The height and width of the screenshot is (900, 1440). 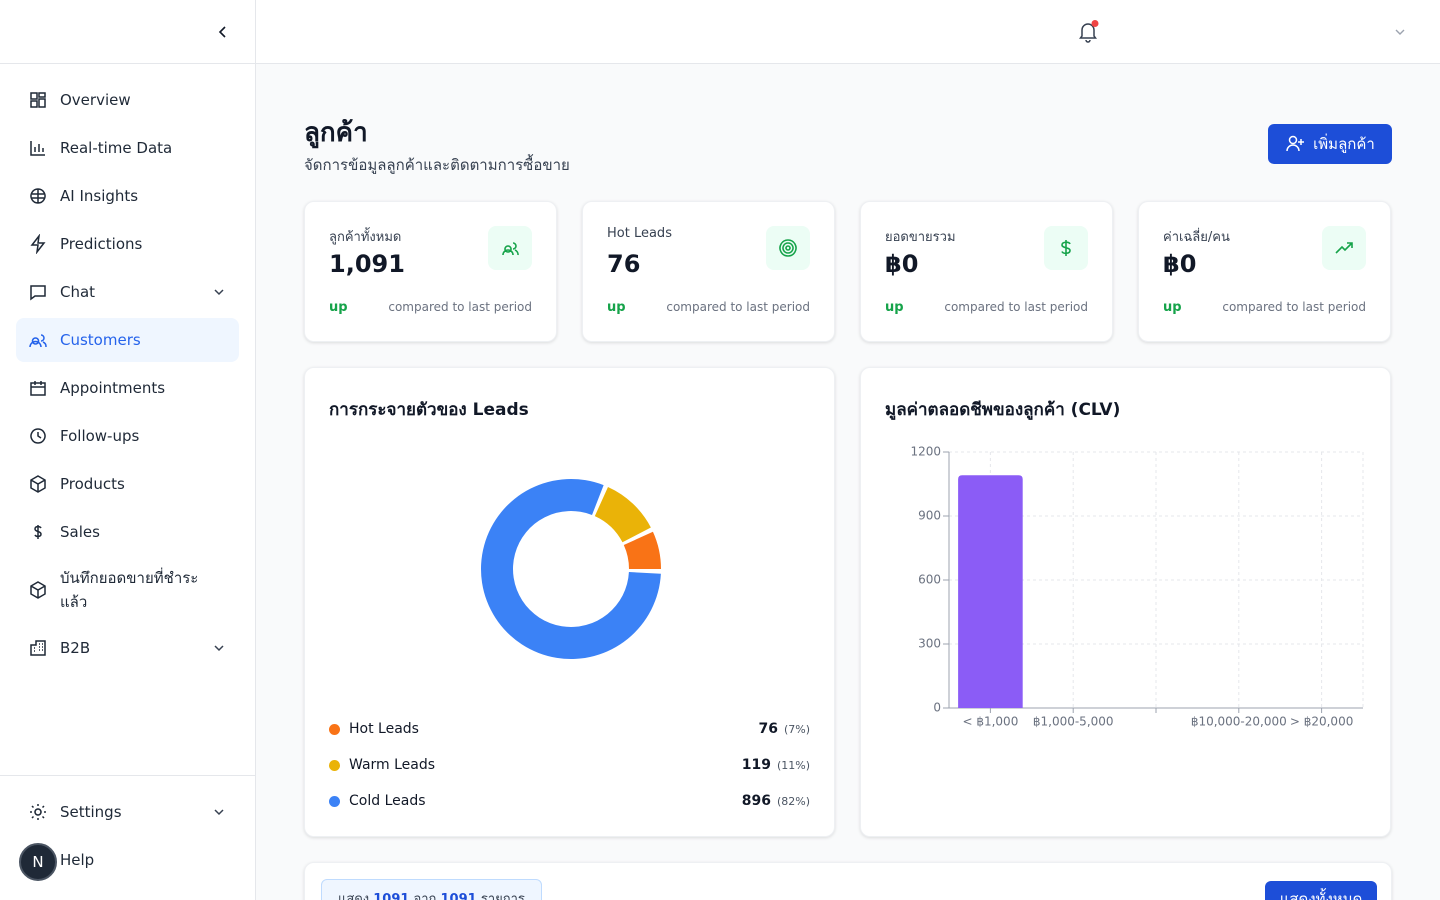 I want to click on bar, so click(x=990, y=591).